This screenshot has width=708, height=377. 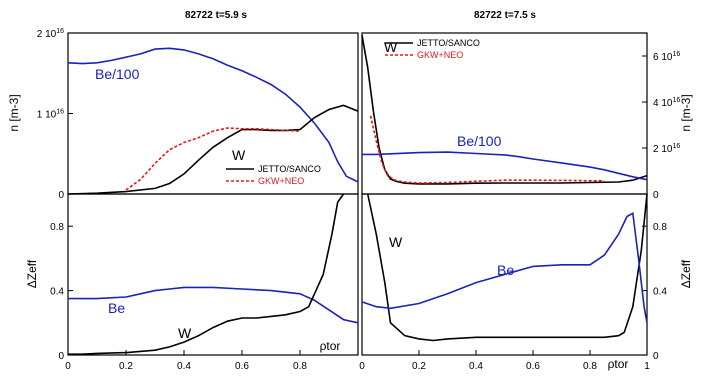 I want to click on ylabel-bottom-right: ΔZeff, so click(x=686, y=273).